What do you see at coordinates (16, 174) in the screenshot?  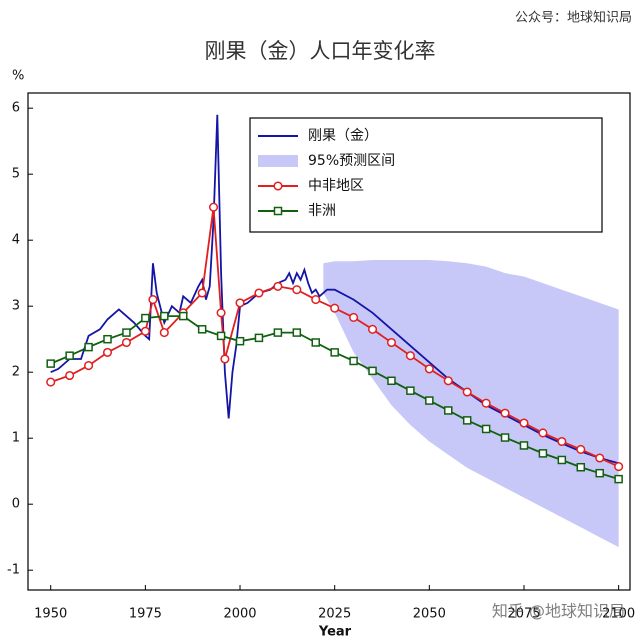 I see `y-tick-label: 5` at bounding box center [16, 174].